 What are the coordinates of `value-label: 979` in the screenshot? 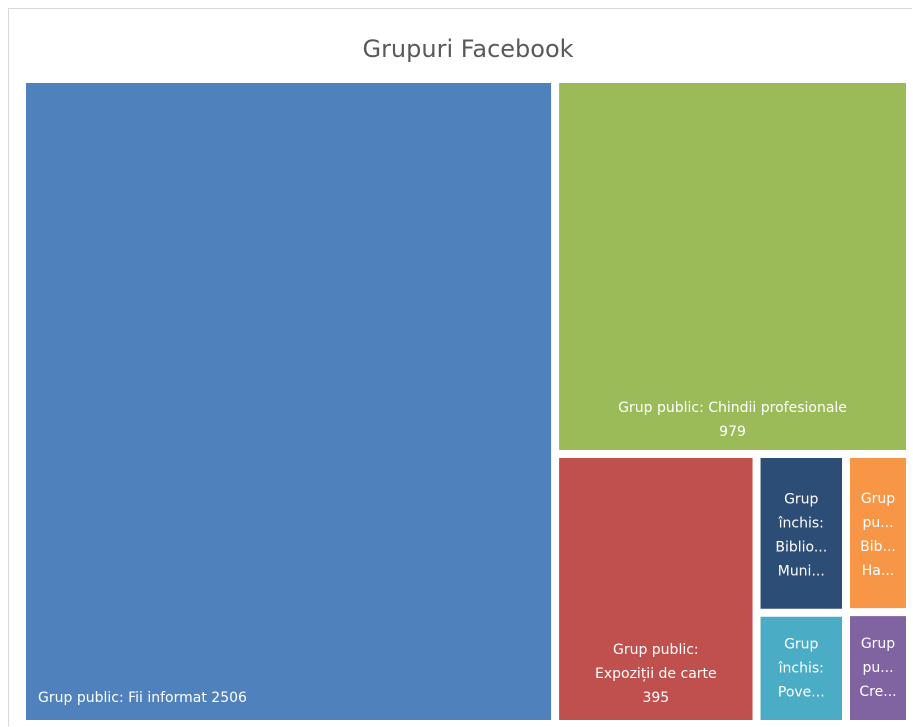 It's located at (732, 432).